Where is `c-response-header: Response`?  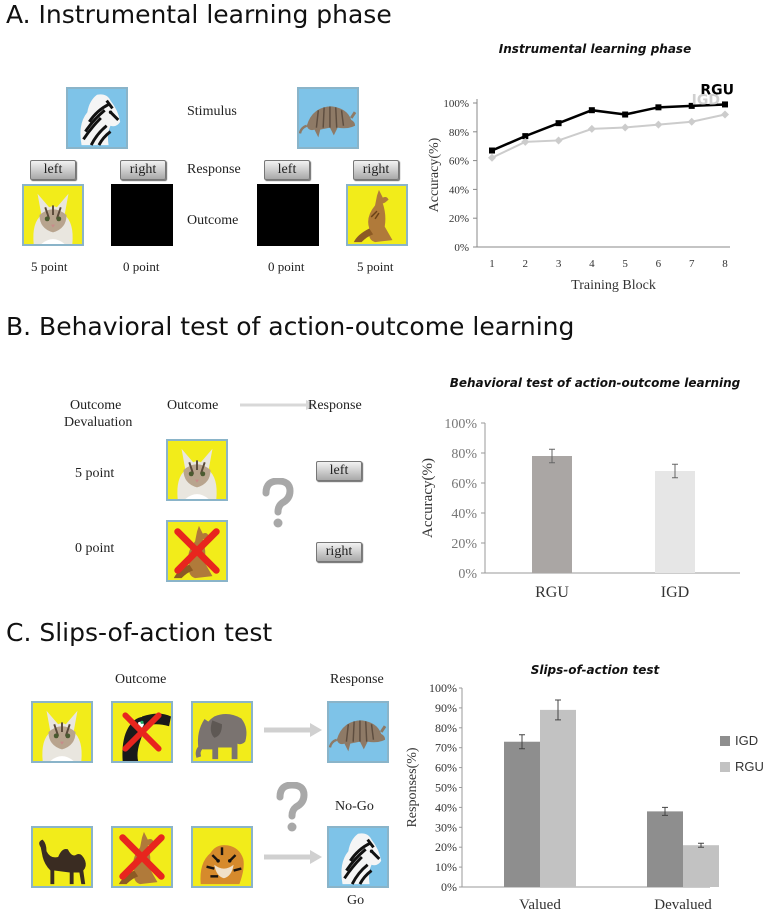
c-response-header: Response is located at coordinates (357, 679).